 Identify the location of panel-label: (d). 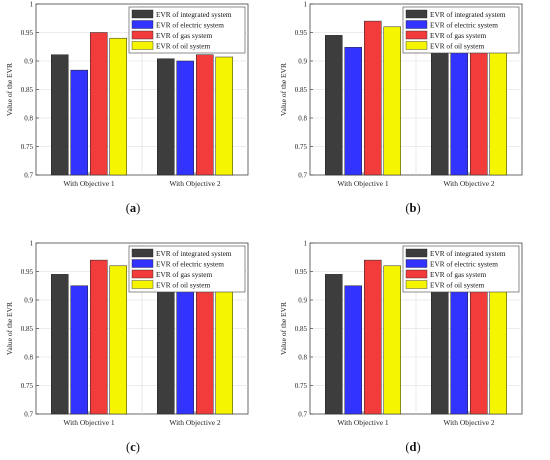
(412, 447).